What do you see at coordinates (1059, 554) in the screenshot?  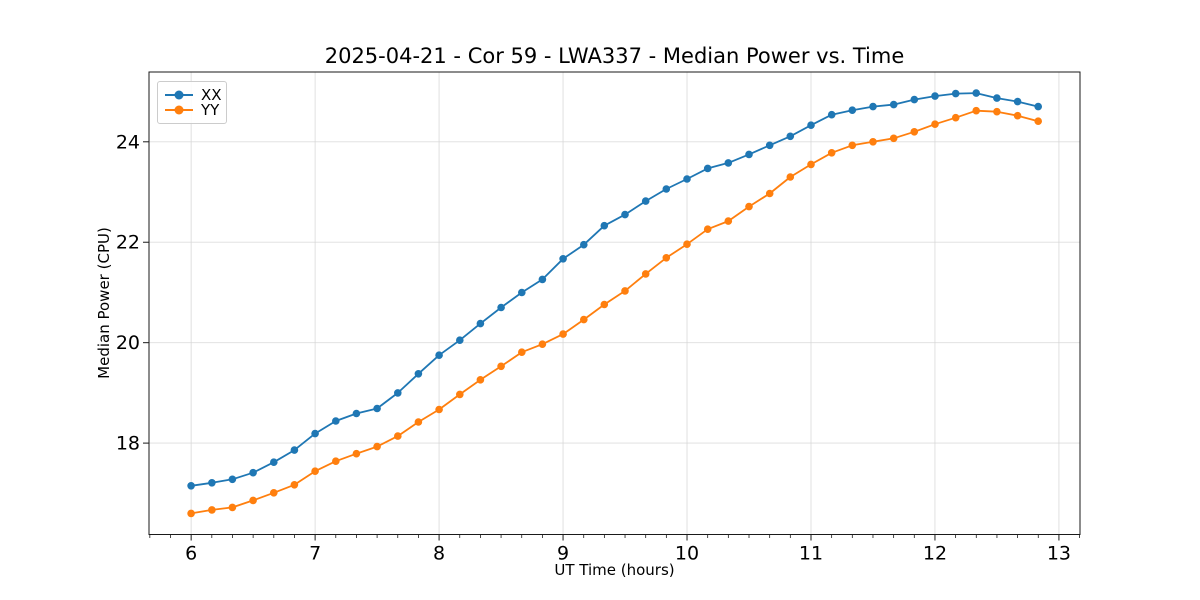 I see `x-tick-label: 13` at bounding box center [1059, 554].